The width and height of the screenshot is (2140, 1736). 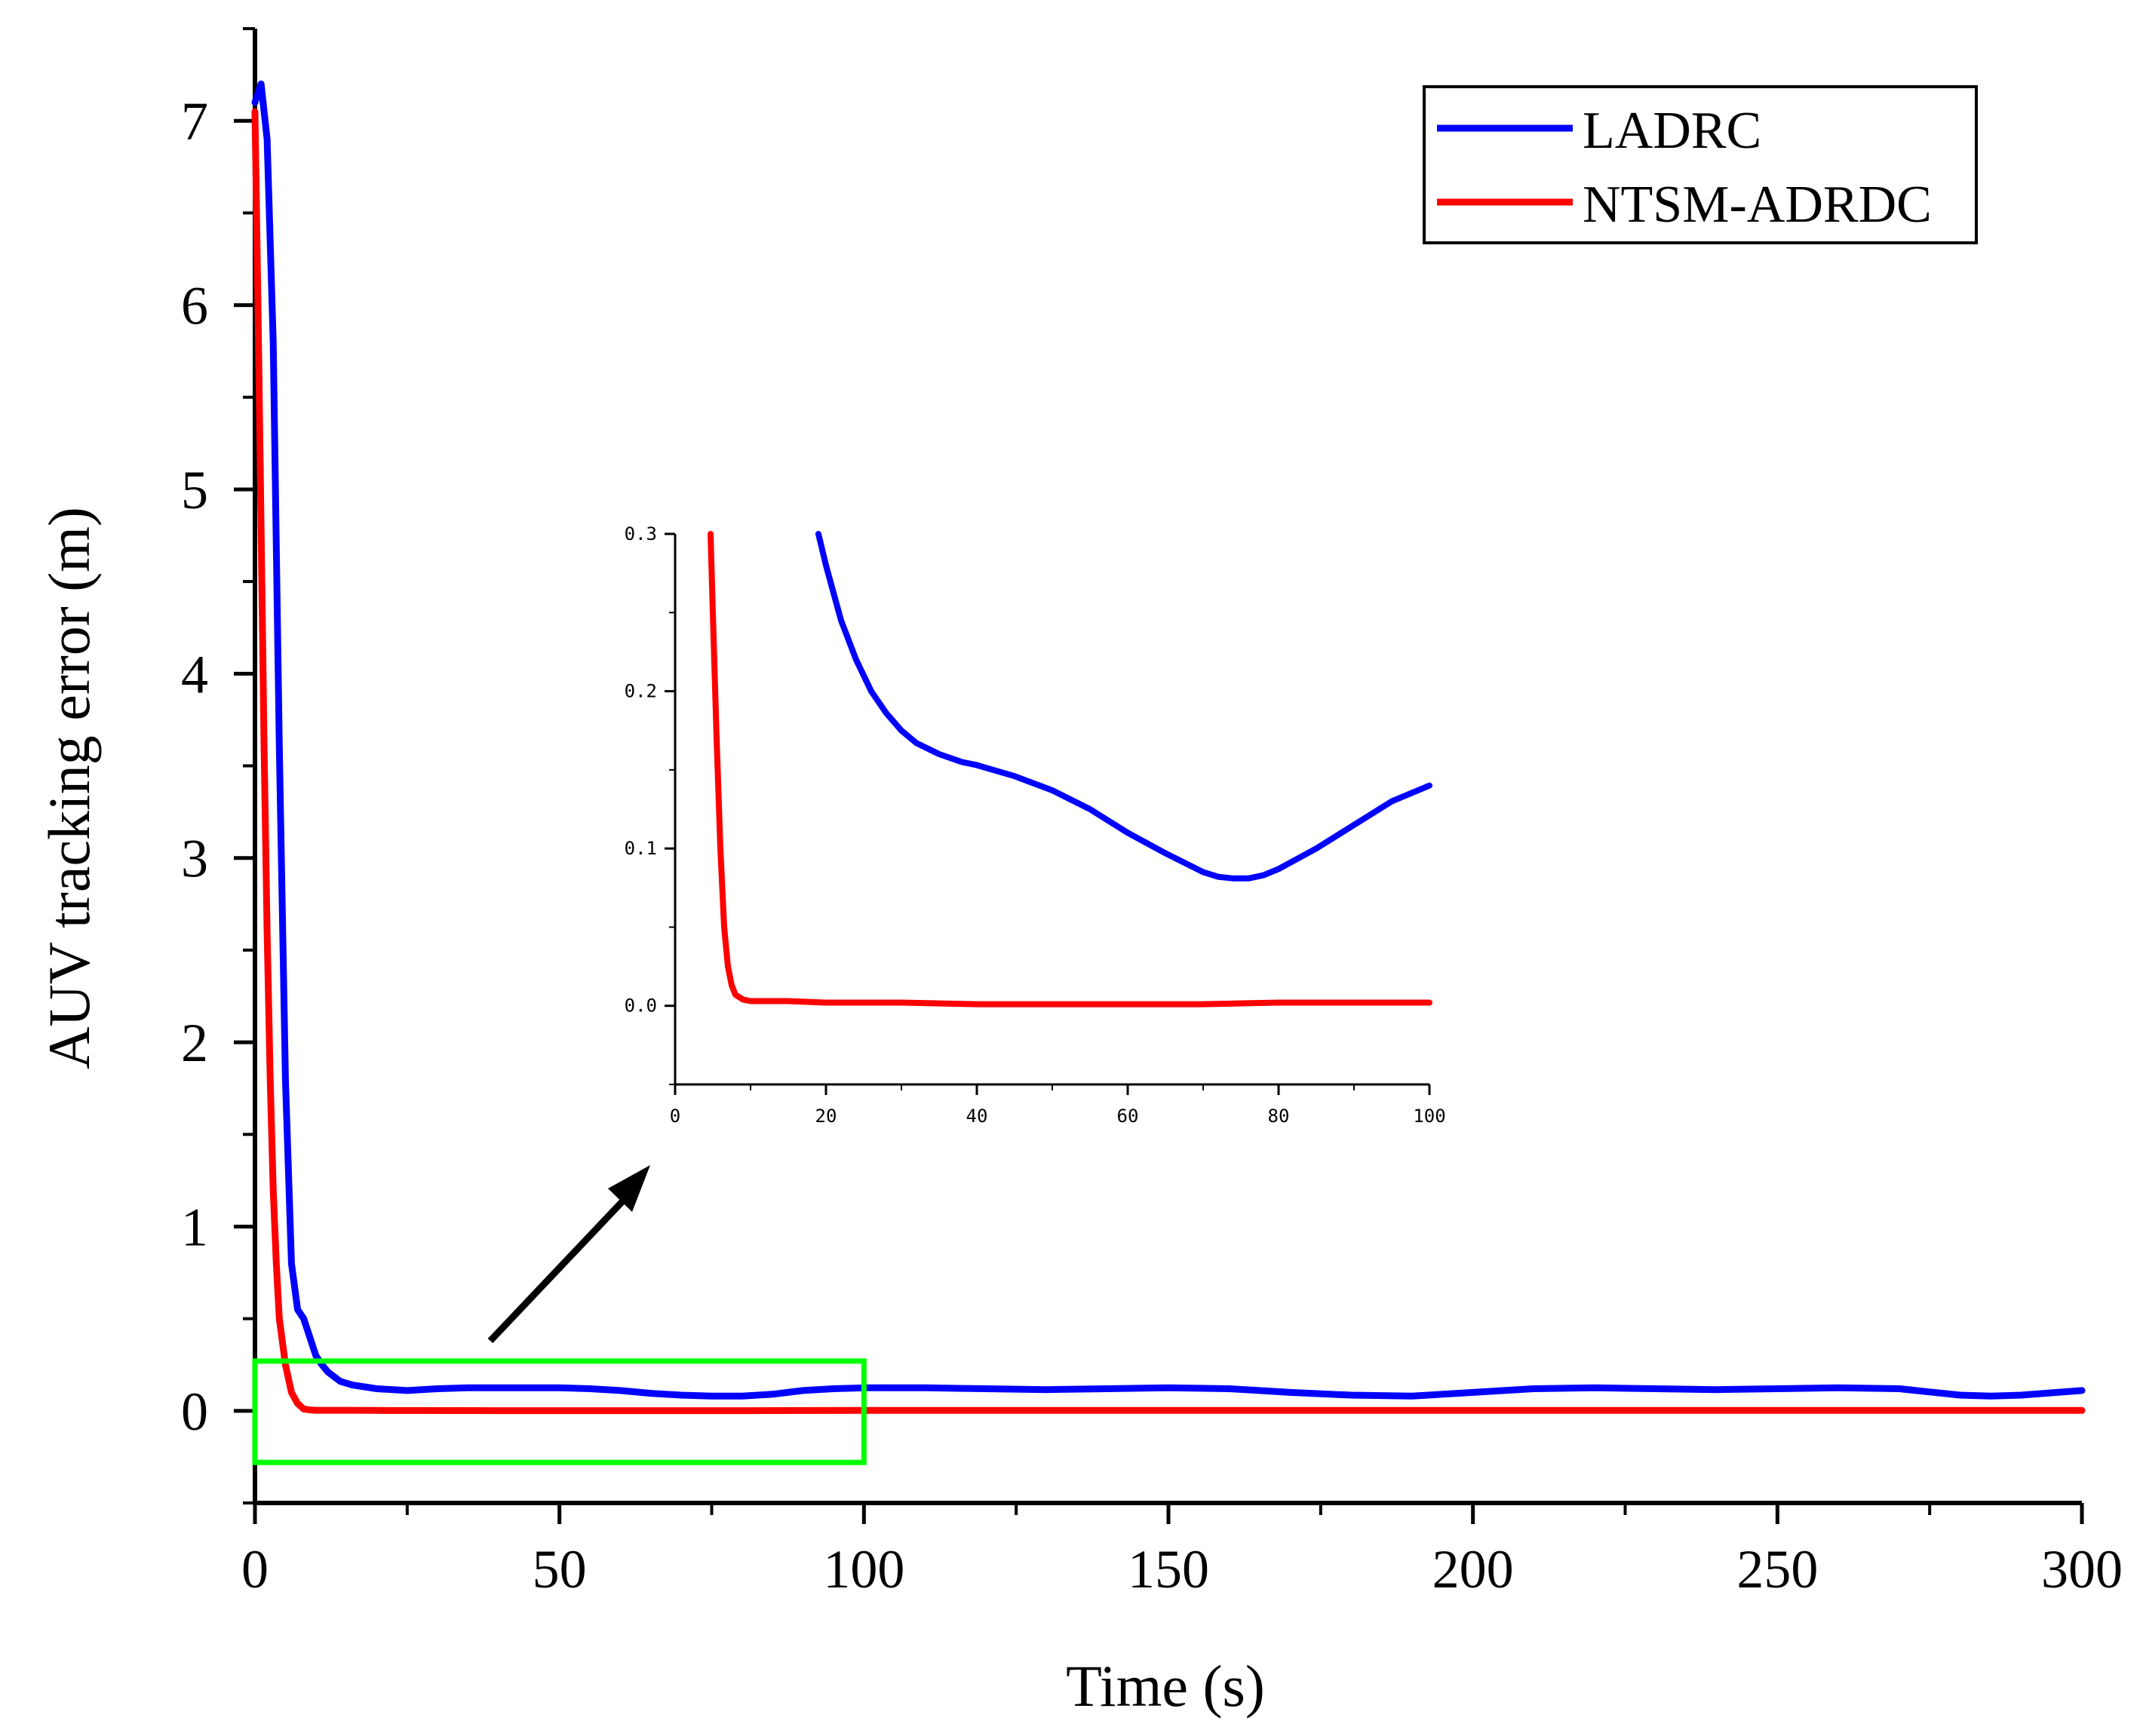 I want to click on legend: LADRC NTSM-ADRDC, so click(x=1700, y=165).